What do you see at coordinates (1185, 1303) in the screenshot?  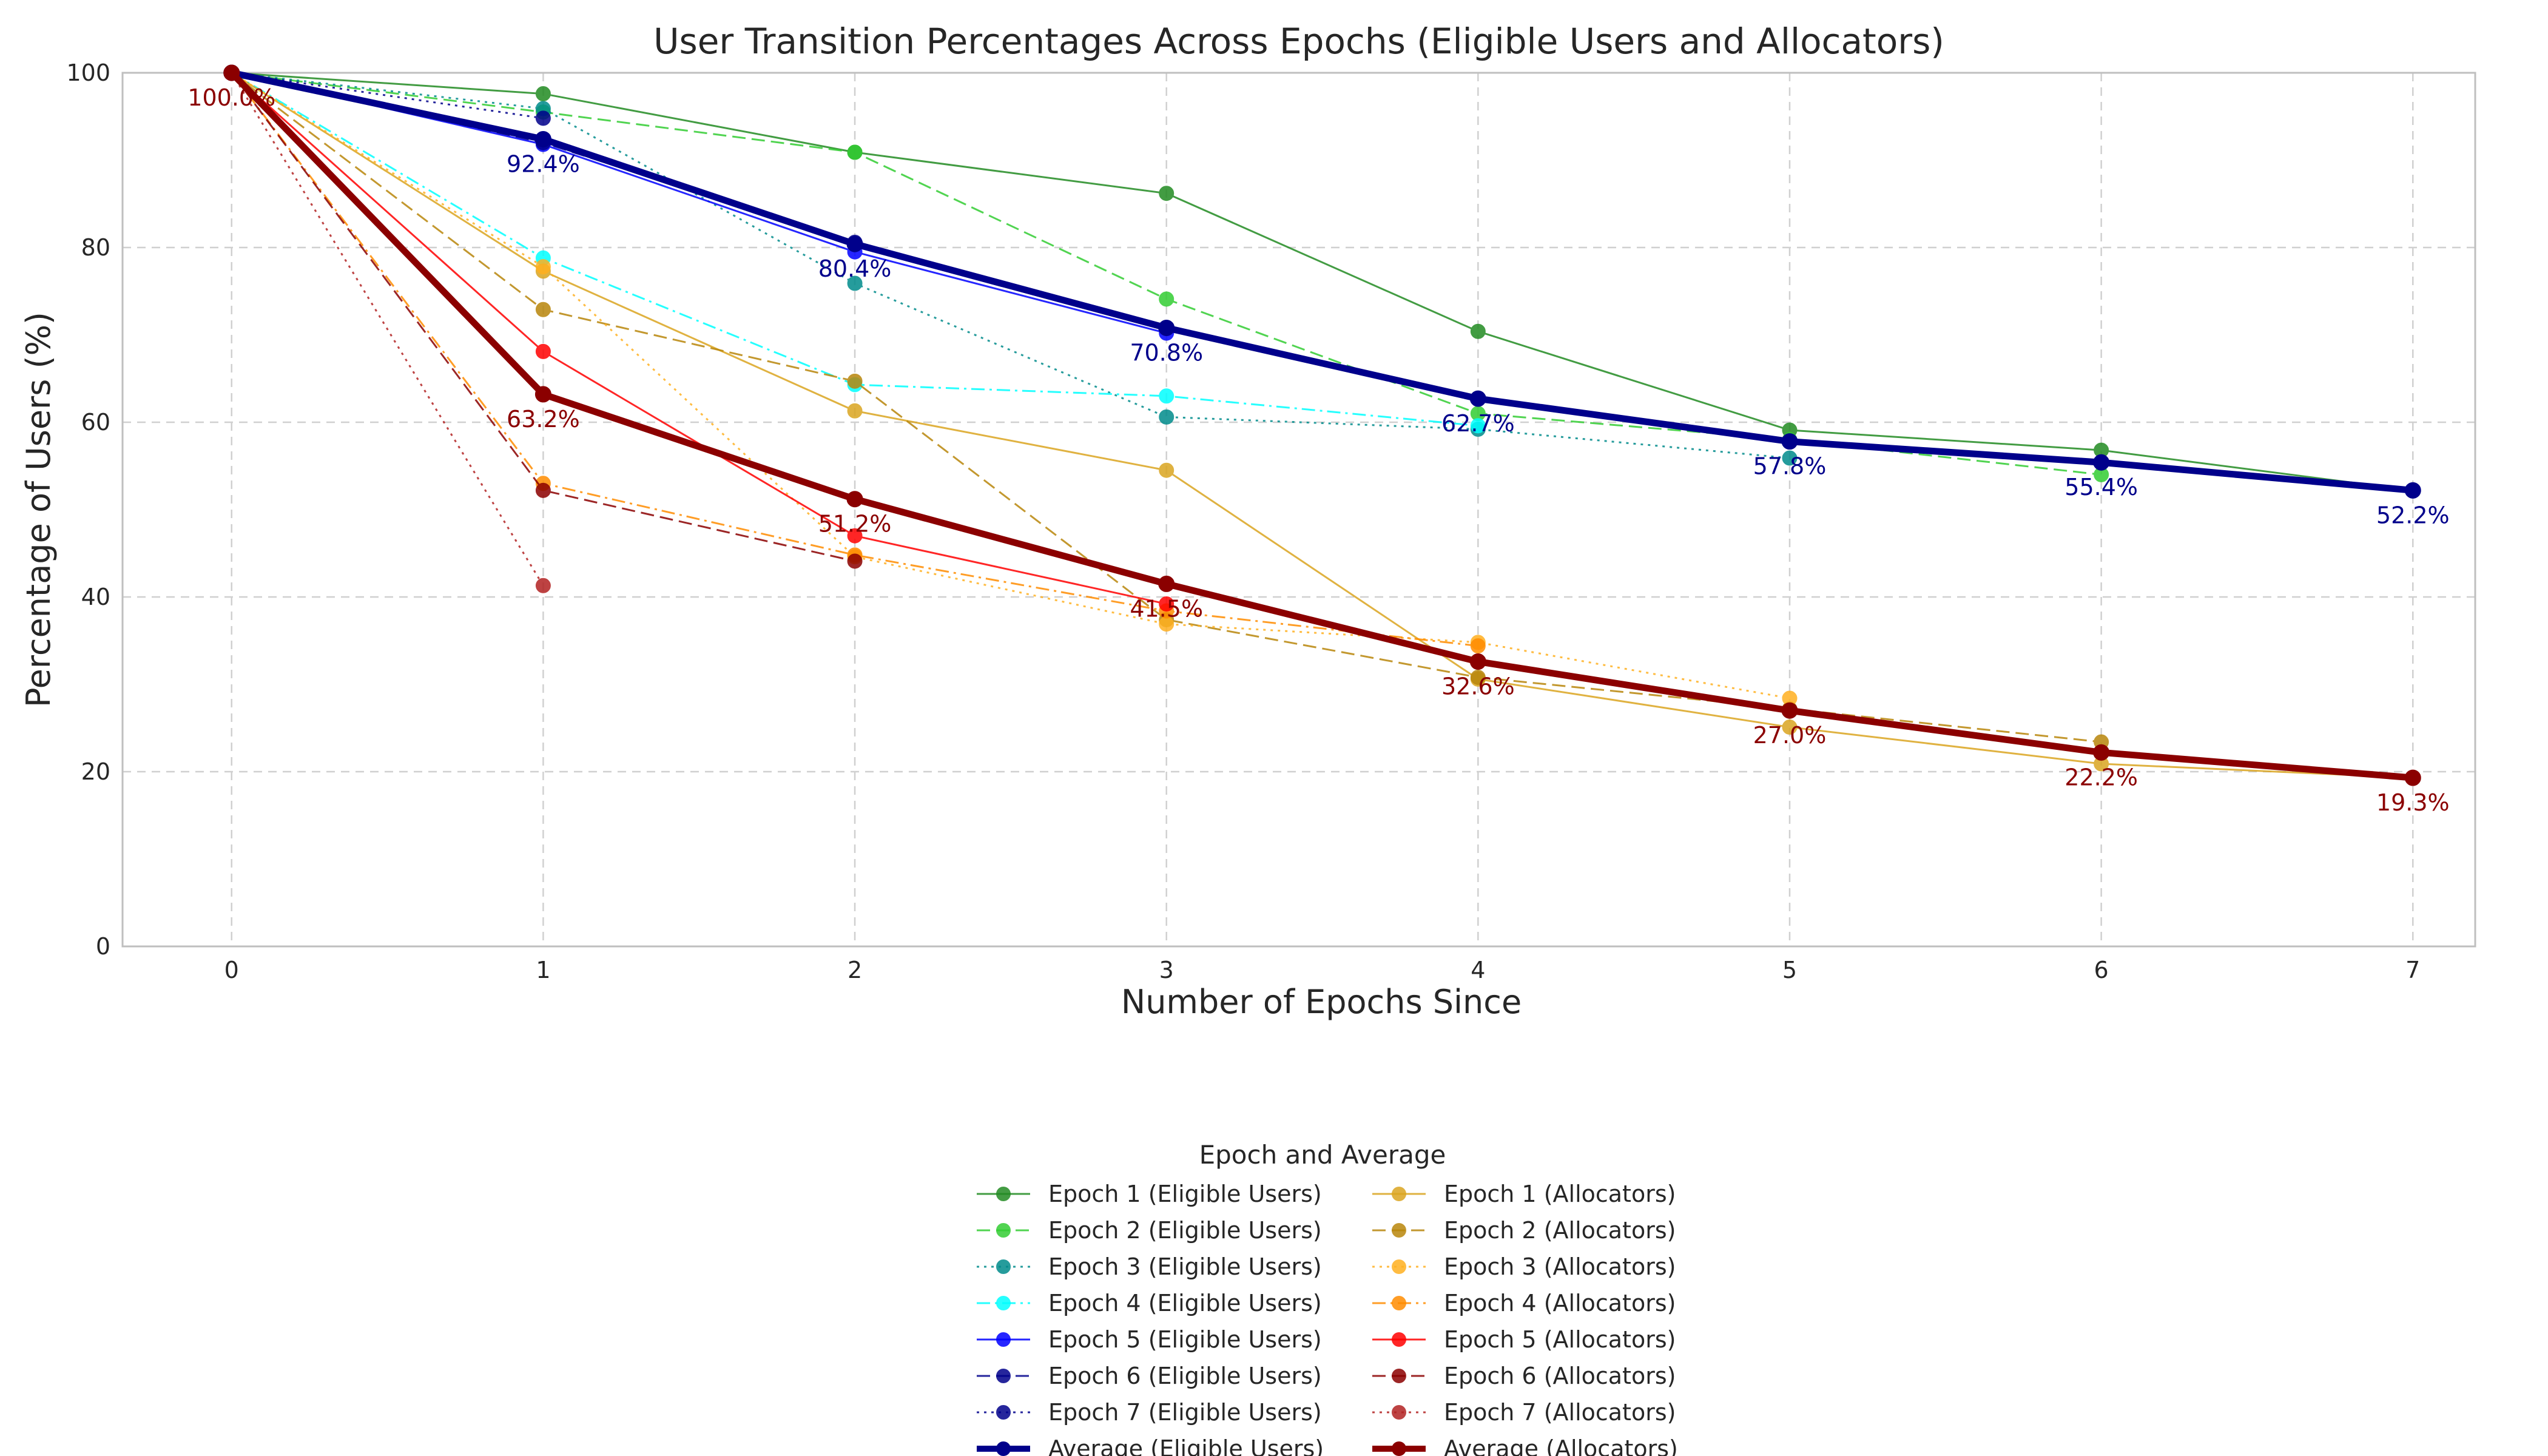 I see `legend-label: Epoch 4 (Eligible Users)` at bounding box center [1185, 1303].